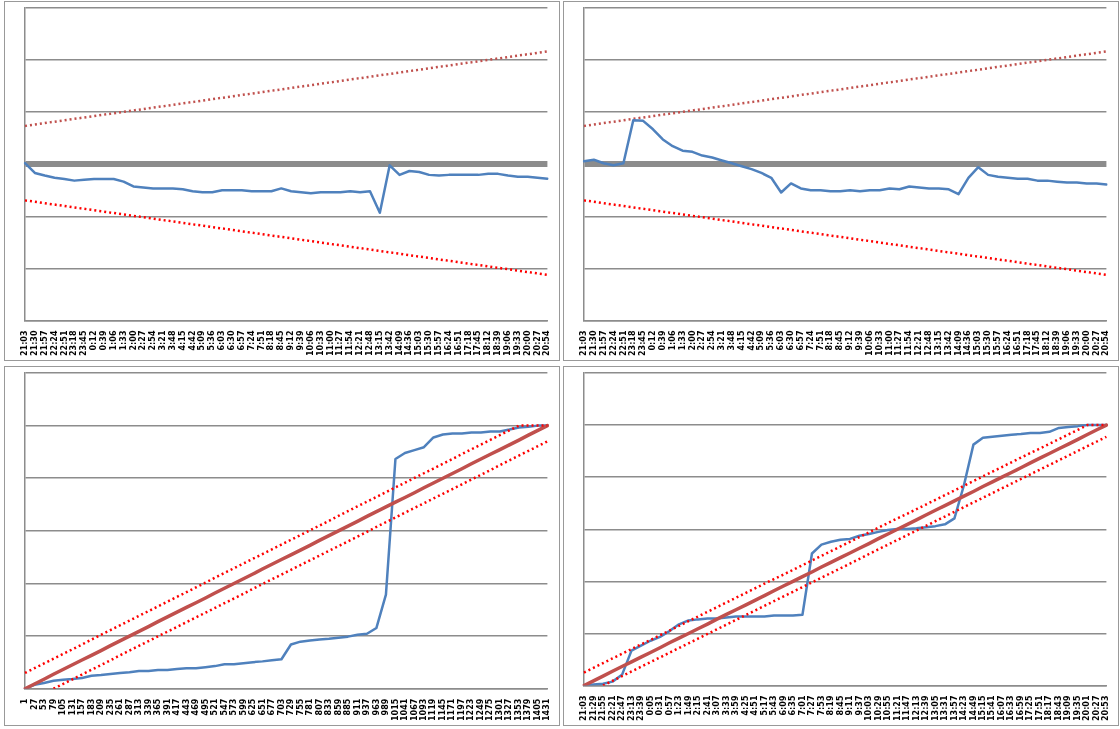 This screenshot has width=1120, height=729. What do you see at coordinates (745, 705) in the screenshot?
I see `x-tick-label: 4:25` at bounding box center [745, 705].